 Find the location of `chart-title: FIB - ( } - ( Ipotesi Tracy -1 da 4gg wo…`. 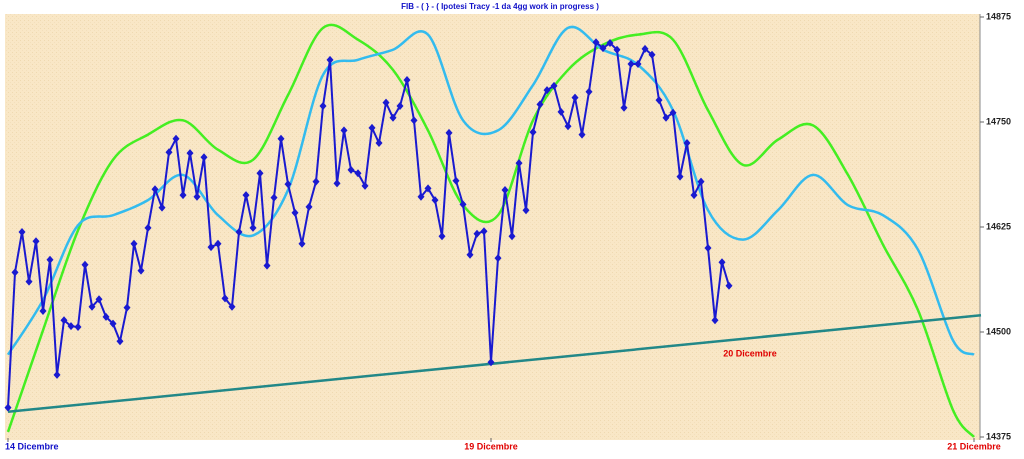

chart-title: FIB - ( } - ( Ipotesi Tracy -1 da 4gg wo… is located at coordinates (500, 6).